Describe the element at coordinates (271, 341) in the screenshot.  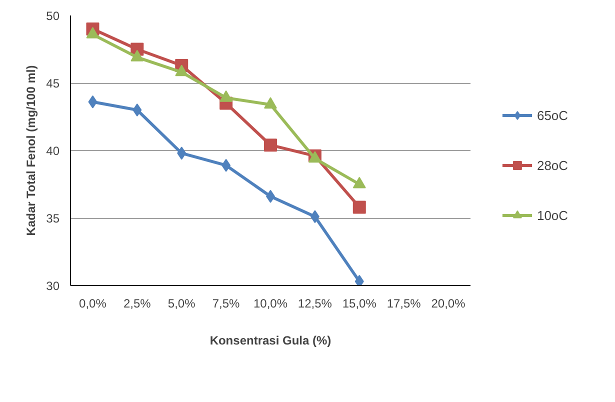
I see `x-axis-title: Konsentrasi Gula (%)` at that location.